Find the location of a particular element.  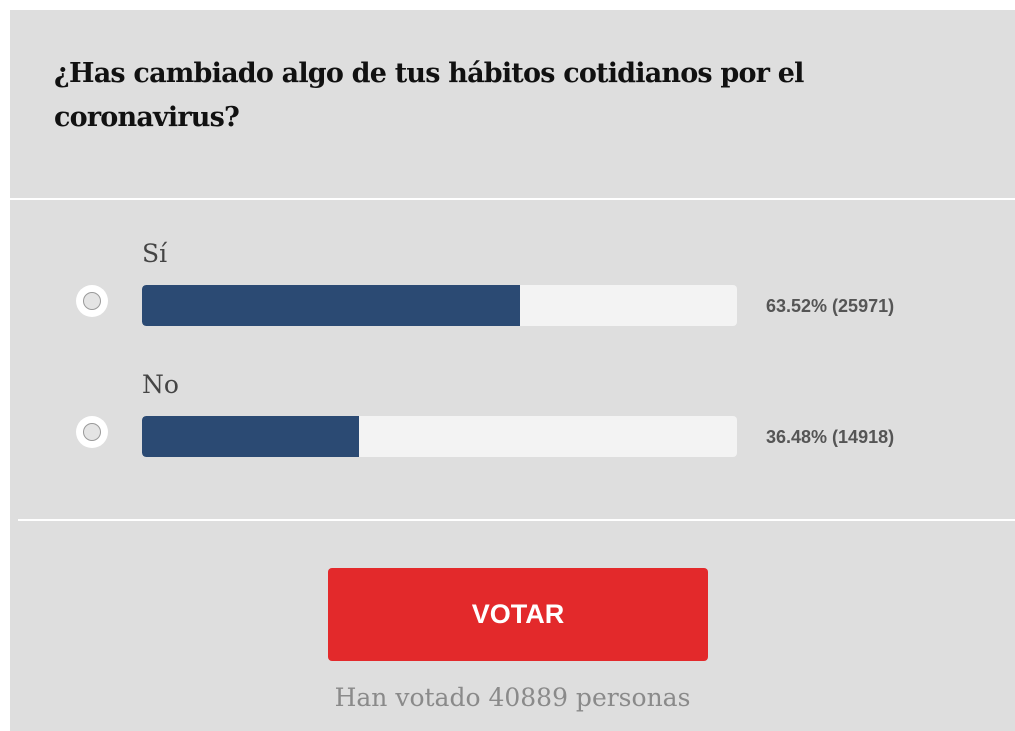

total-votes-text: Han votado 40889 personas is located at coordinates (512, 697).